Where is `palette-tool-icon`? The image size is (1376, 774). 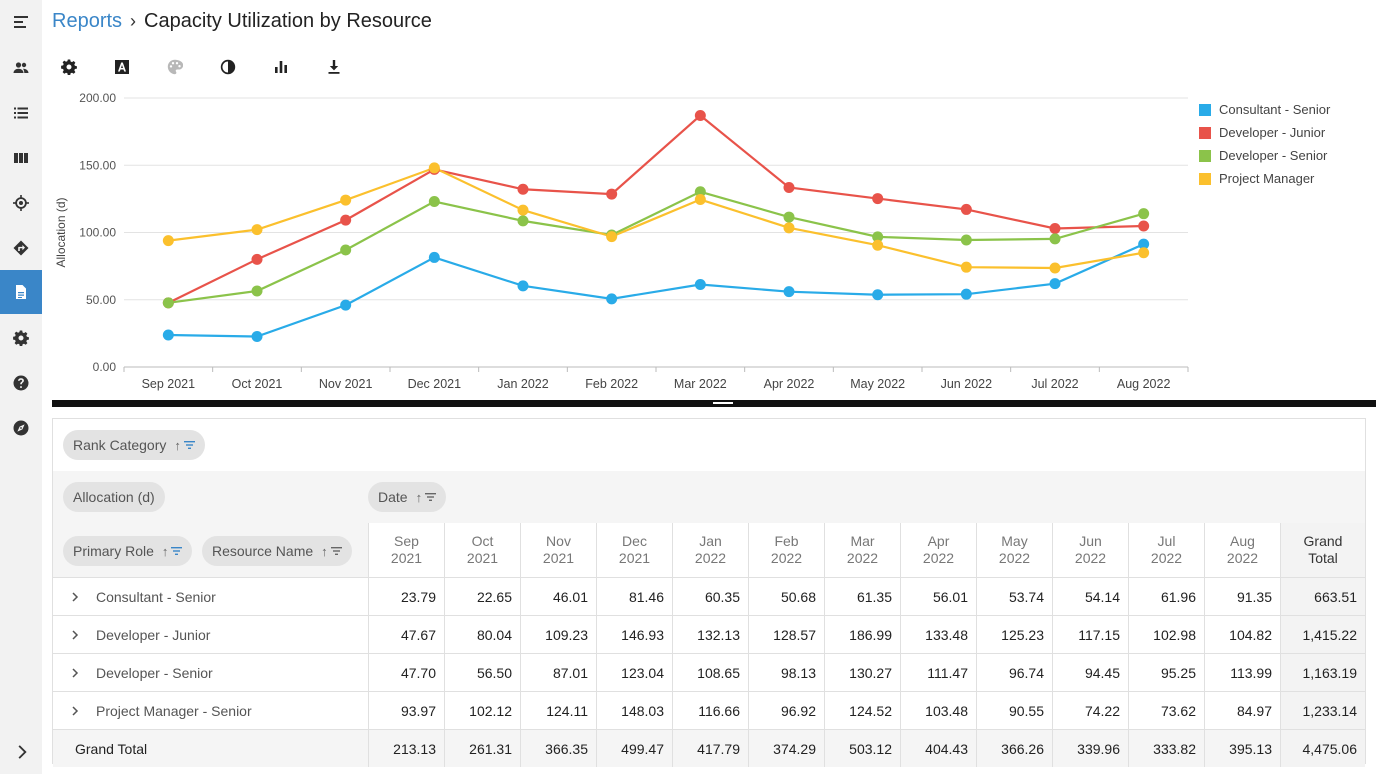
palette-tool-icon is located at coordinates (175, 67).